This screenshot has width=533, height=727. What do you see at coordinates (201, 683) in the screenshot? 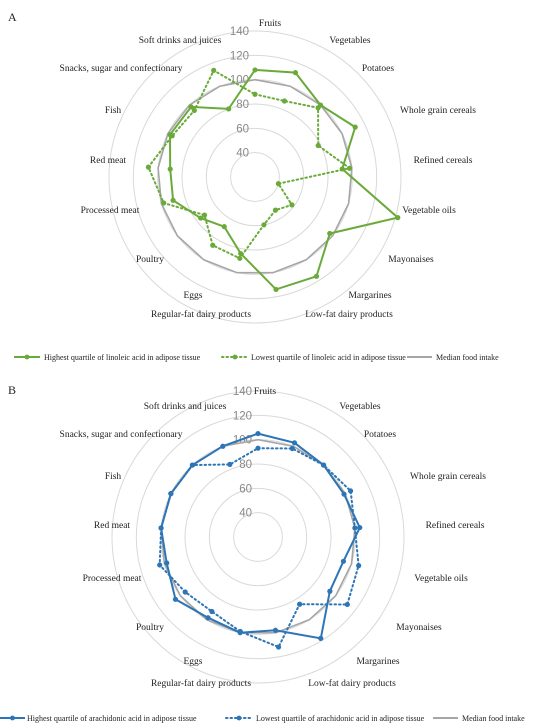
I see `category-label: Regular-fat dairy products` at bounding box center [201, 683].